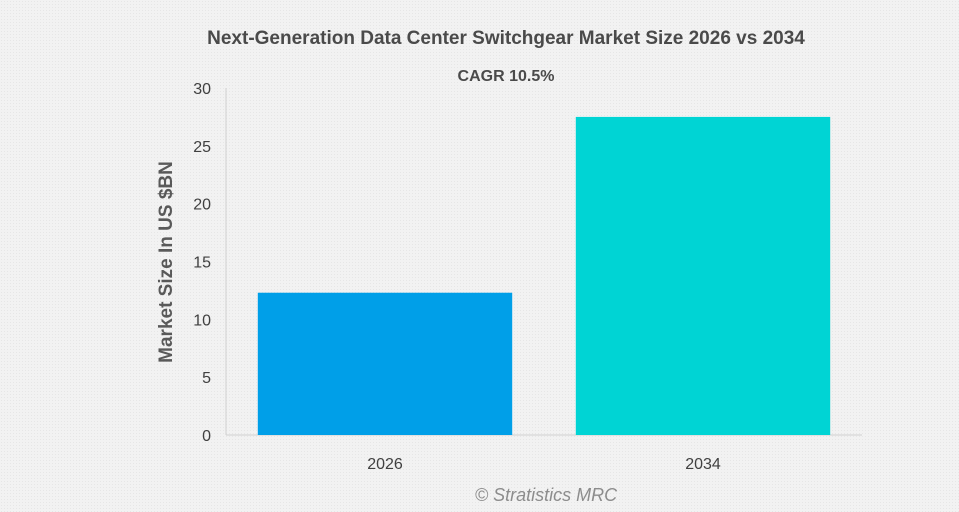 The height and width of the screenshot is (512, 959). I want to click on source-credit: © Stratistics MRC, so click(546, 495).